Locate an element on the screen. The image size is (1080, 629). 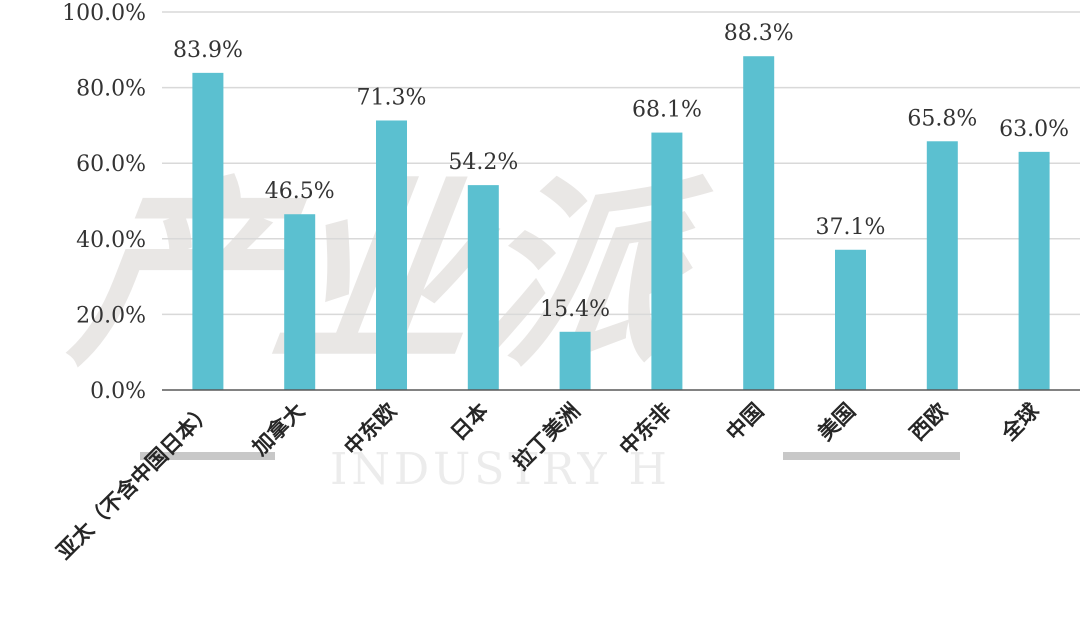
data-label: 71.3% is located at coordinates (392, 97).